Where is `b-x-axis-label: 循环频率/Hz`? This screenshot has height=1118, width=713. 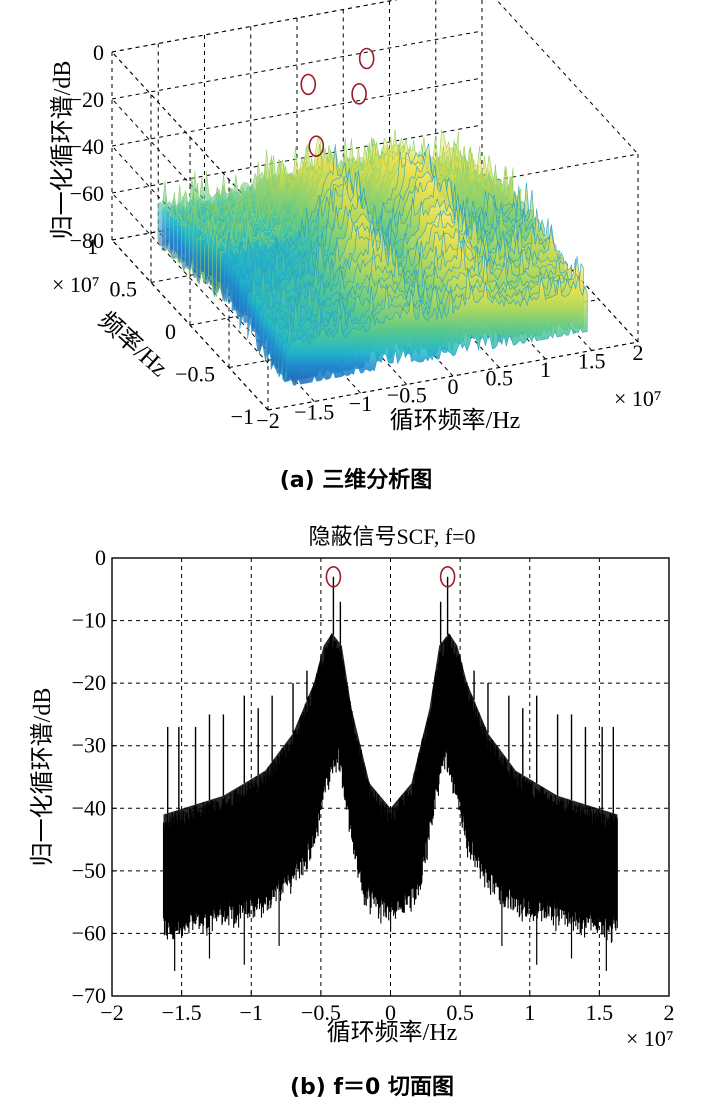 b-x-axis-label: 循环频率/Hz is located at coordinates (392, 1032).